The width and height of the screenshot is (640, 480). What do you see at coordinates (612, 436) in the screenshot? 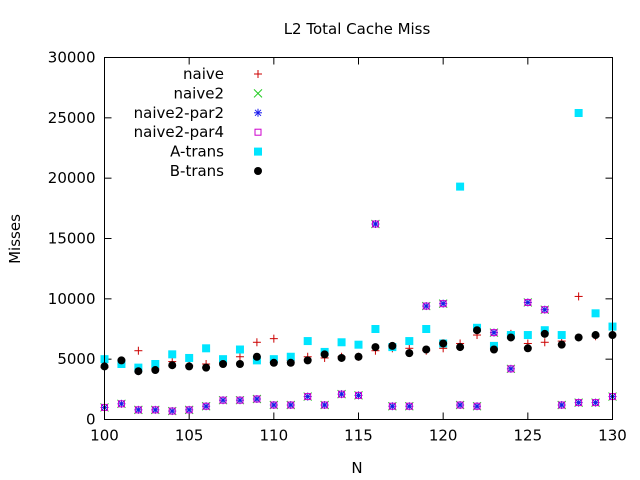
I see `x-tick-label: 130` at bounding box center [612, 436].